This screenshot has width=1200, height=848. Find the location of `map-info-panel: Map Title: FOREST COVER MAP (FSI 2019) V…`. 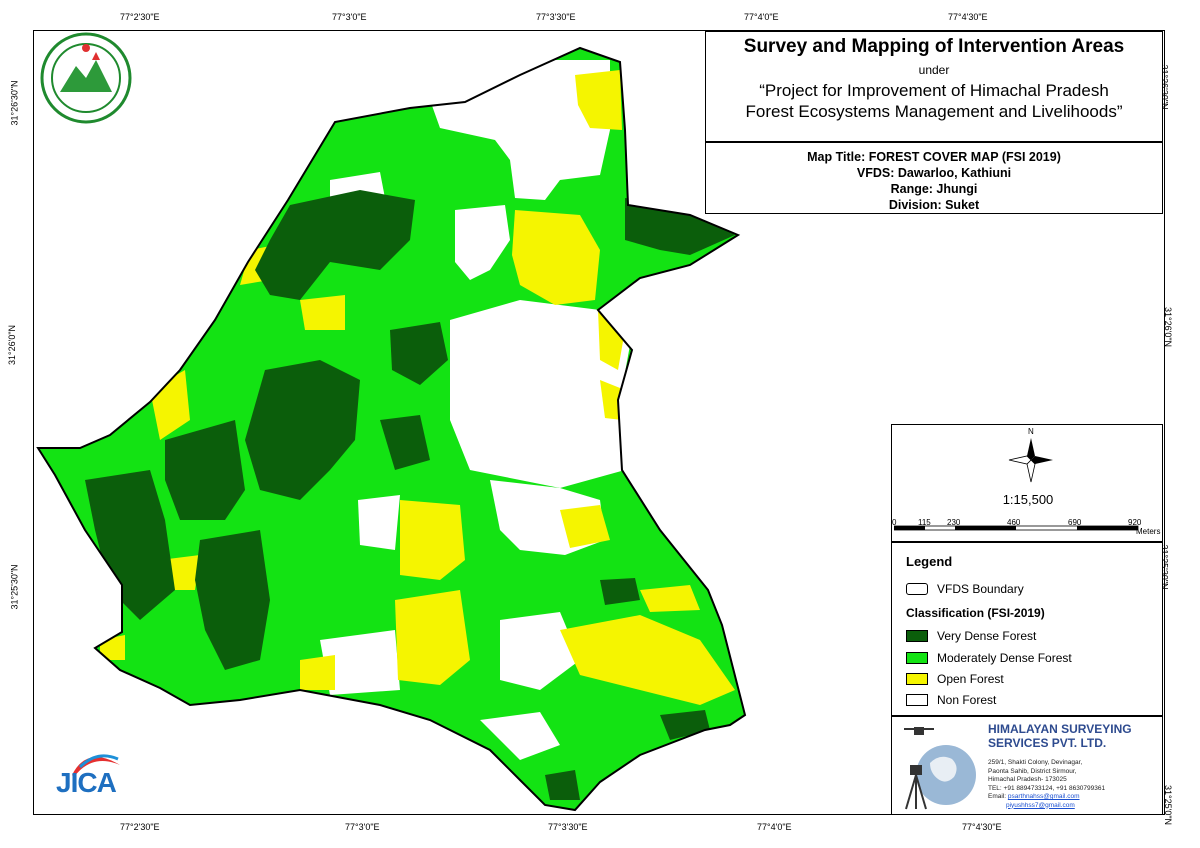

map-info-panel: Map Title: FOREST COVER MAP (FSI 2019) V… is located at coordinates (934, 178).